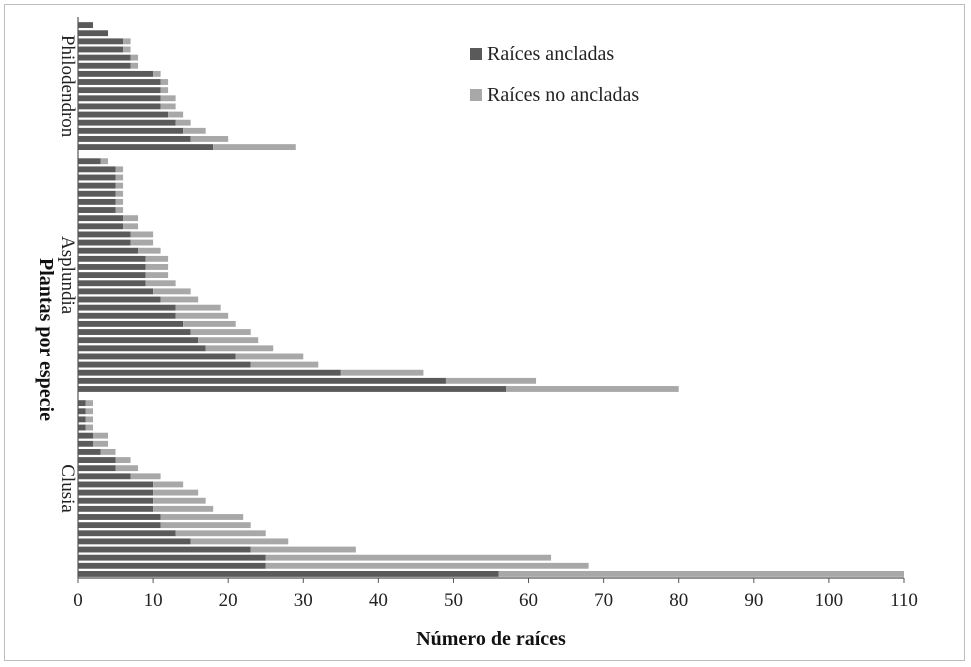  I want to click on group-label: Philodendron, so click(67, 86).